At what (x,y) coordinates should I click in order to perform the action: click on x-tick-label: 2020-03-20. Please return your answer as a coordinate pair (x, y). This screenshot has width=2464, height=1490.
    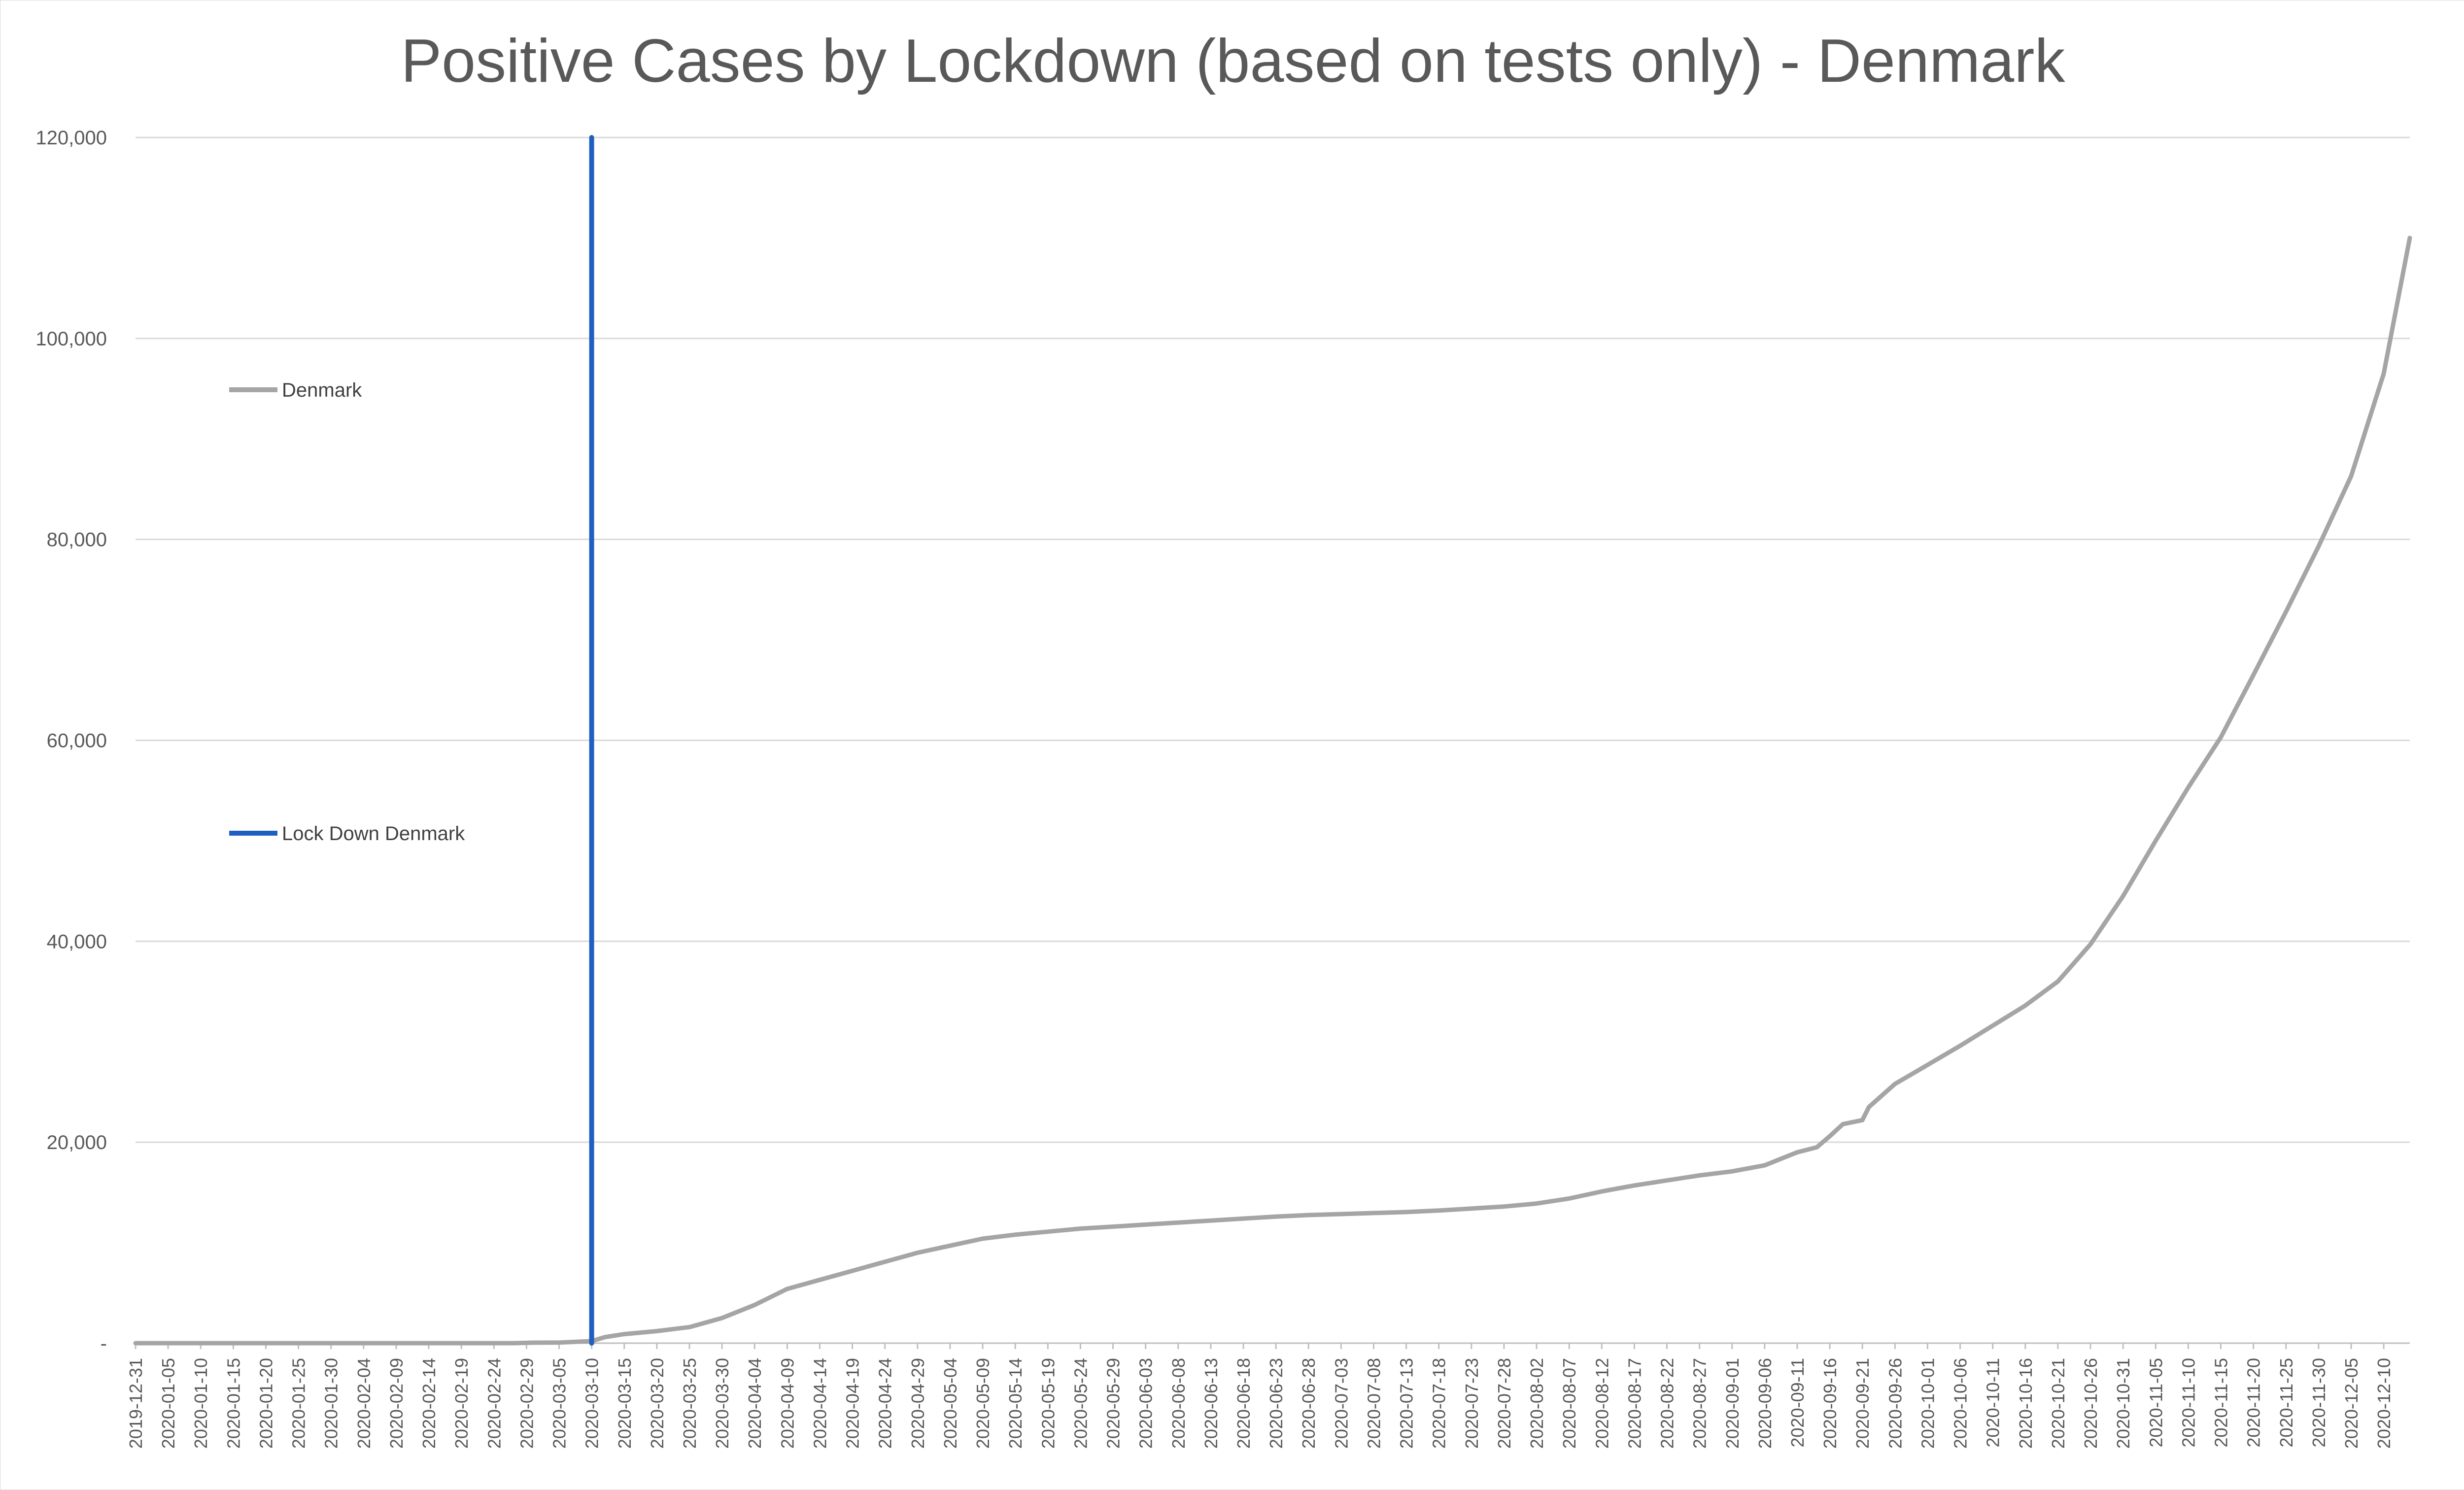
    Looking at the image, I should click on (657, 1403).